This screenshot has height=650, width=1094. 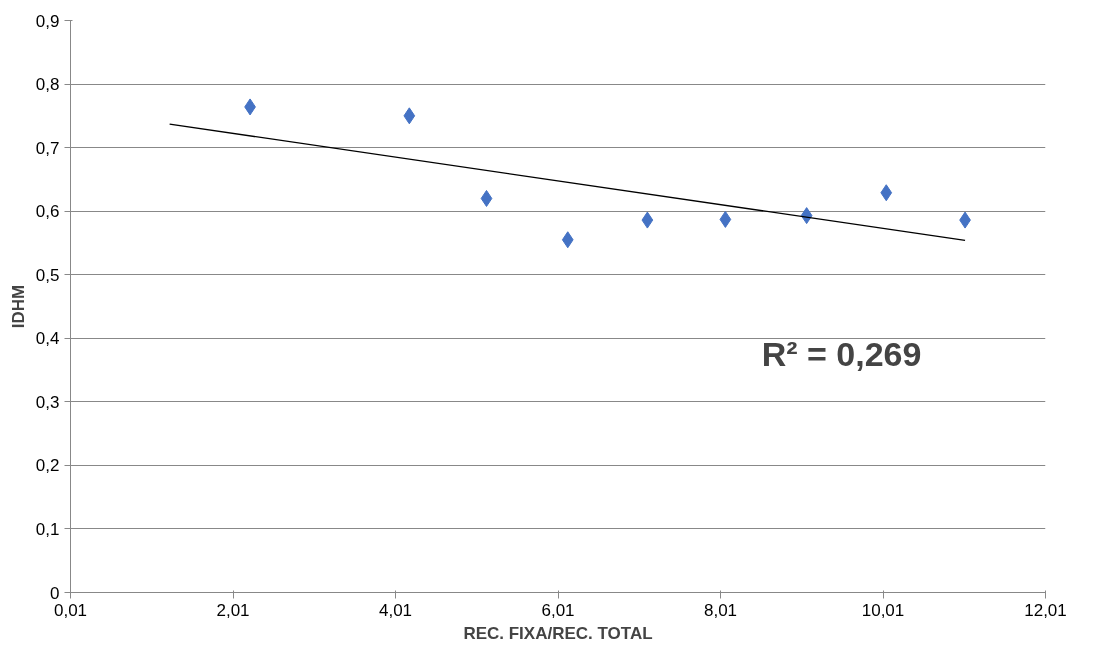 What do you see at coordinates (18, 306) in the screenshot?
I see `y-axis-title: IDHM` at bounding box center [18, 306].